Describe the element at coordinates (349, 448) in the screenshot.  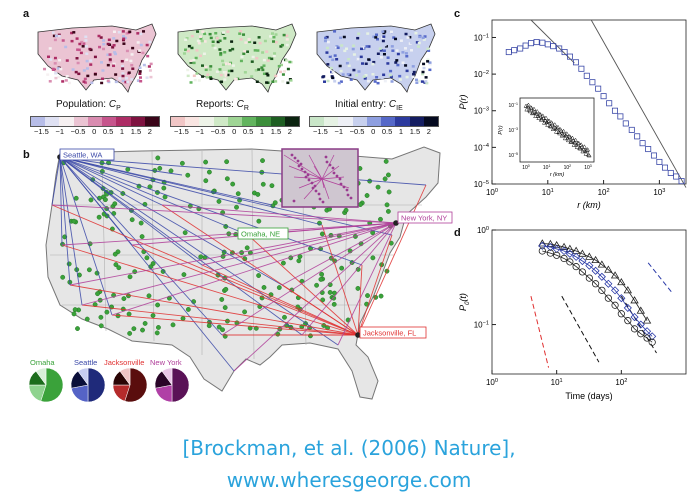
I see `citation-reference: [Brockman, et al. (2006) Nature],` at that location.